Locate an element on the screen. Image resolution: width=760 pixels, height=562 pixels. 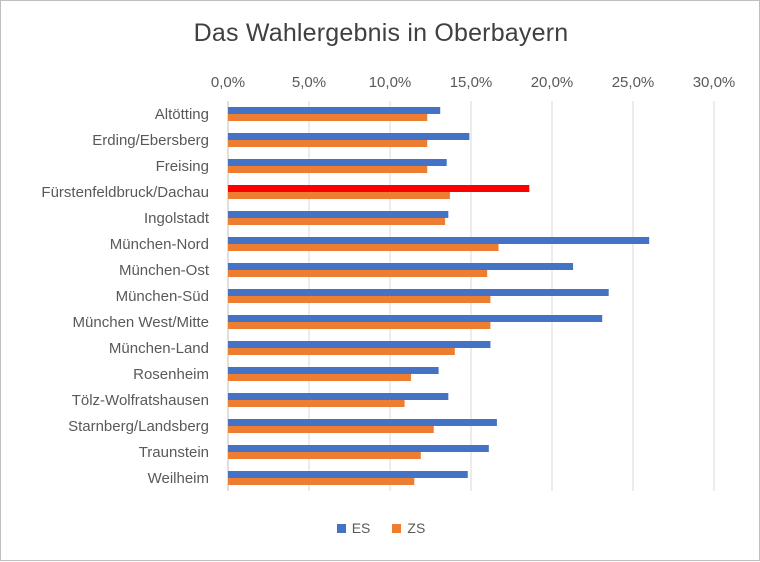
x-tick-label: 15,0% is located at coordinates (471, 82).